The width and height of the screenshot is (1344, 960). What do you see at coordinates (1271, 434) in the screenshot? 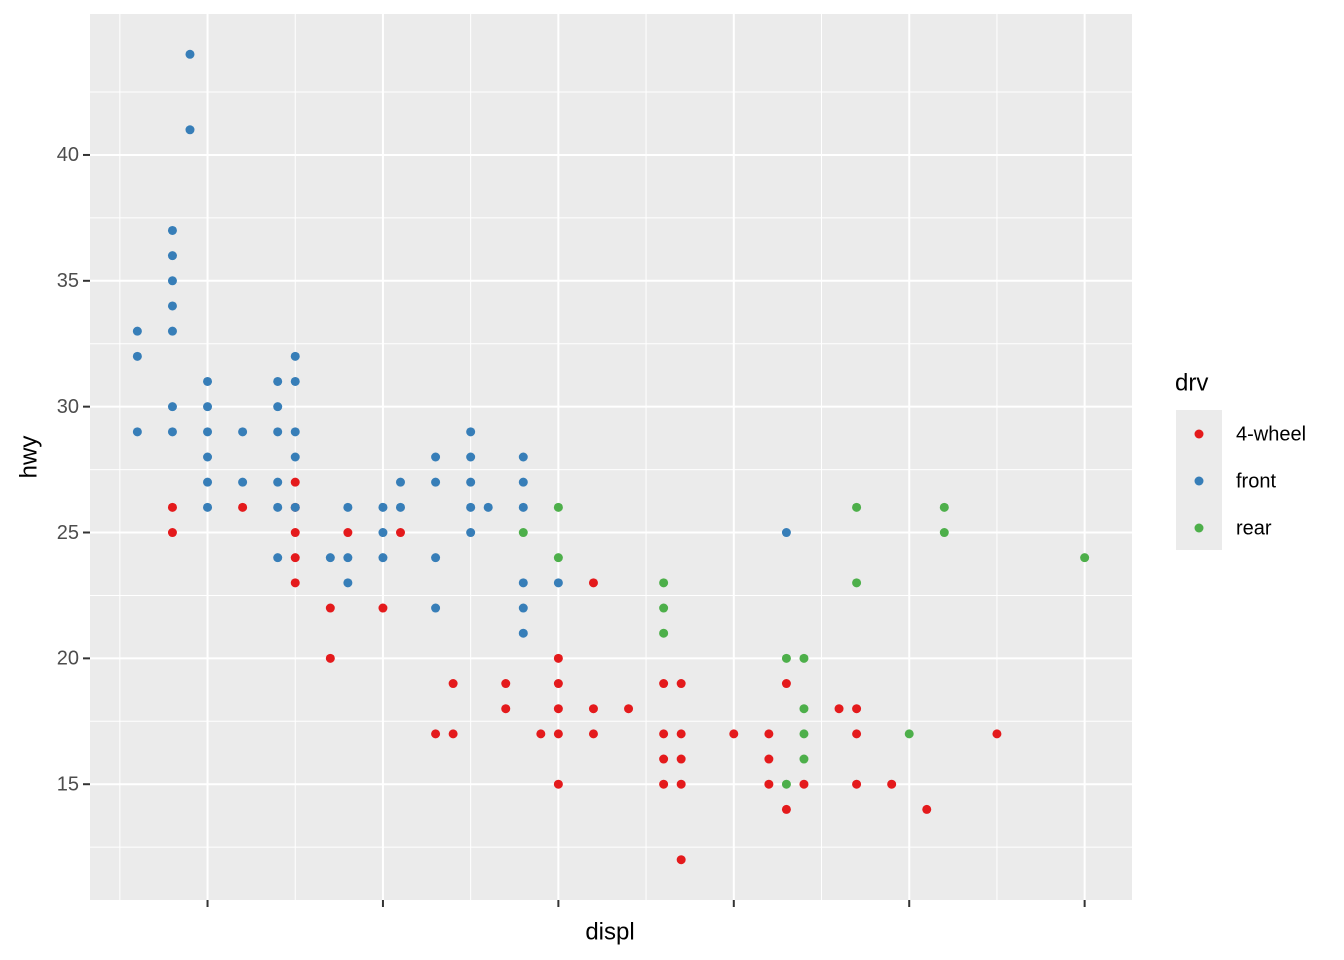
I see `legend-label: 4-wheel` at bounding box center [1271, 434].